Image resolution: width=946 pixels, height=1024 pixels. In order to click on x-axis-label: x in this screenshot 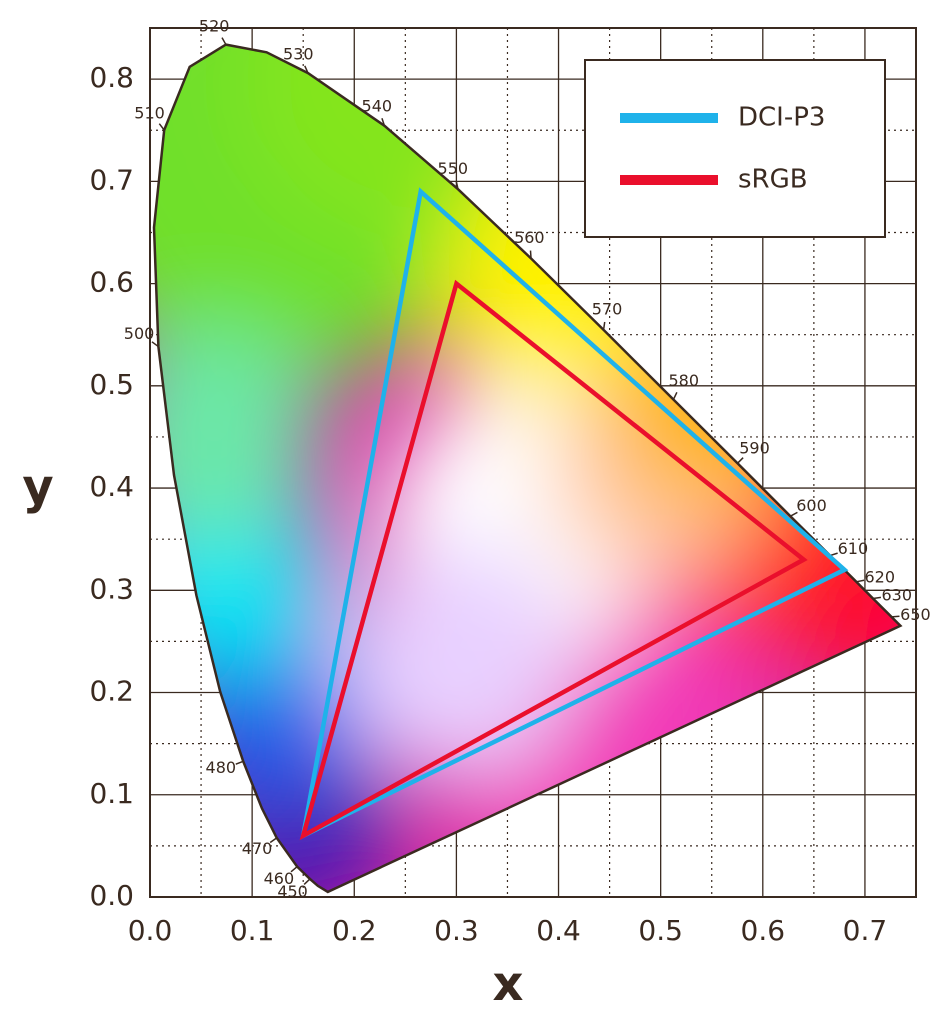, I will do `click(508, 984)`.